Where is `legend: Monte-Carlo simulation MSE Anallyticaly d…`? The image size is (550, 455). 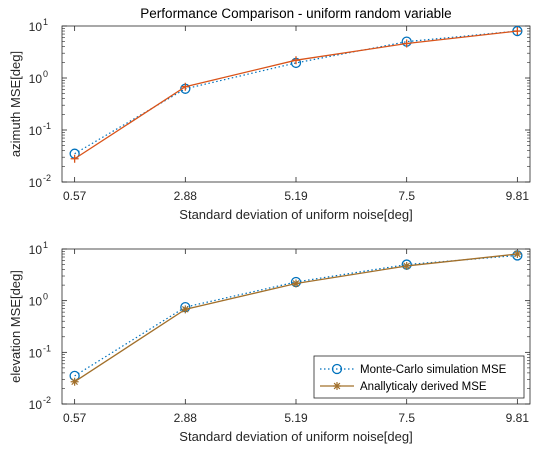
legend: Monte-Carlo simulation MSE Anallyticaly d… is located at coordinates (419, 377).